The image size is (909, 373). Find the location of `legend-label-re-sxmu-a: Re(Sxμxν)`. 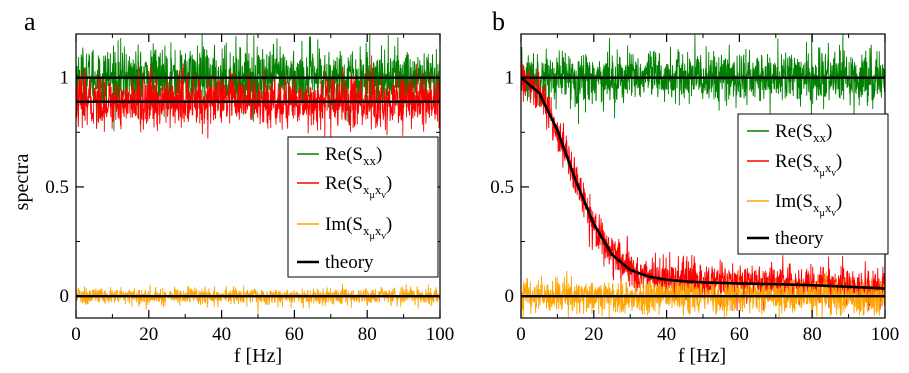

legend-label-re-sxmu-a: Re(Sxμxν) is located at coordinates (358, 187).